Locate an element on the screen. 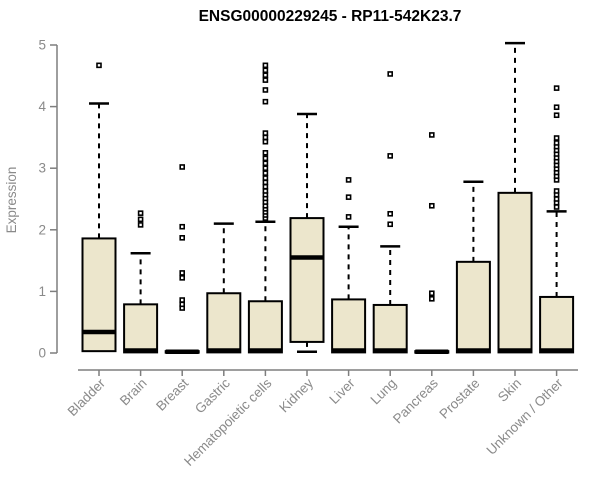  boxplot-gastric is located at coordinates (224, 288).